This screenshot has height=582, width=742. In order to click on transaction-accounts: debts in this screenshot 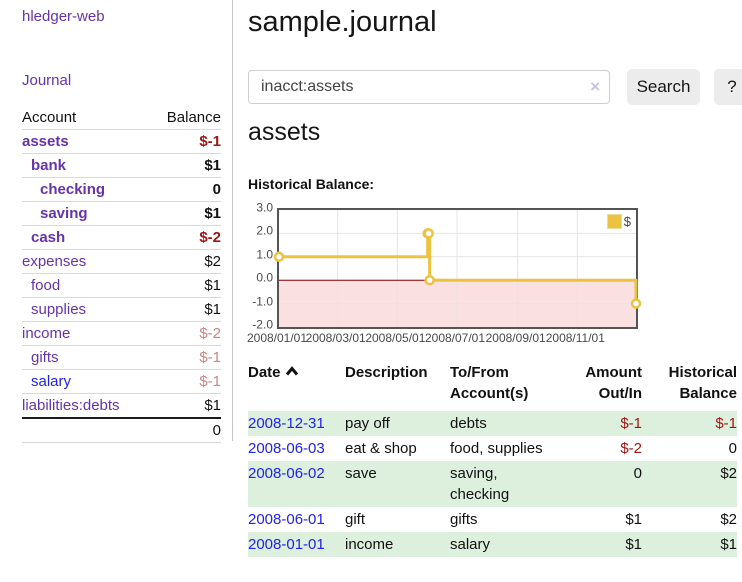, I will do `click(510, 423)`.